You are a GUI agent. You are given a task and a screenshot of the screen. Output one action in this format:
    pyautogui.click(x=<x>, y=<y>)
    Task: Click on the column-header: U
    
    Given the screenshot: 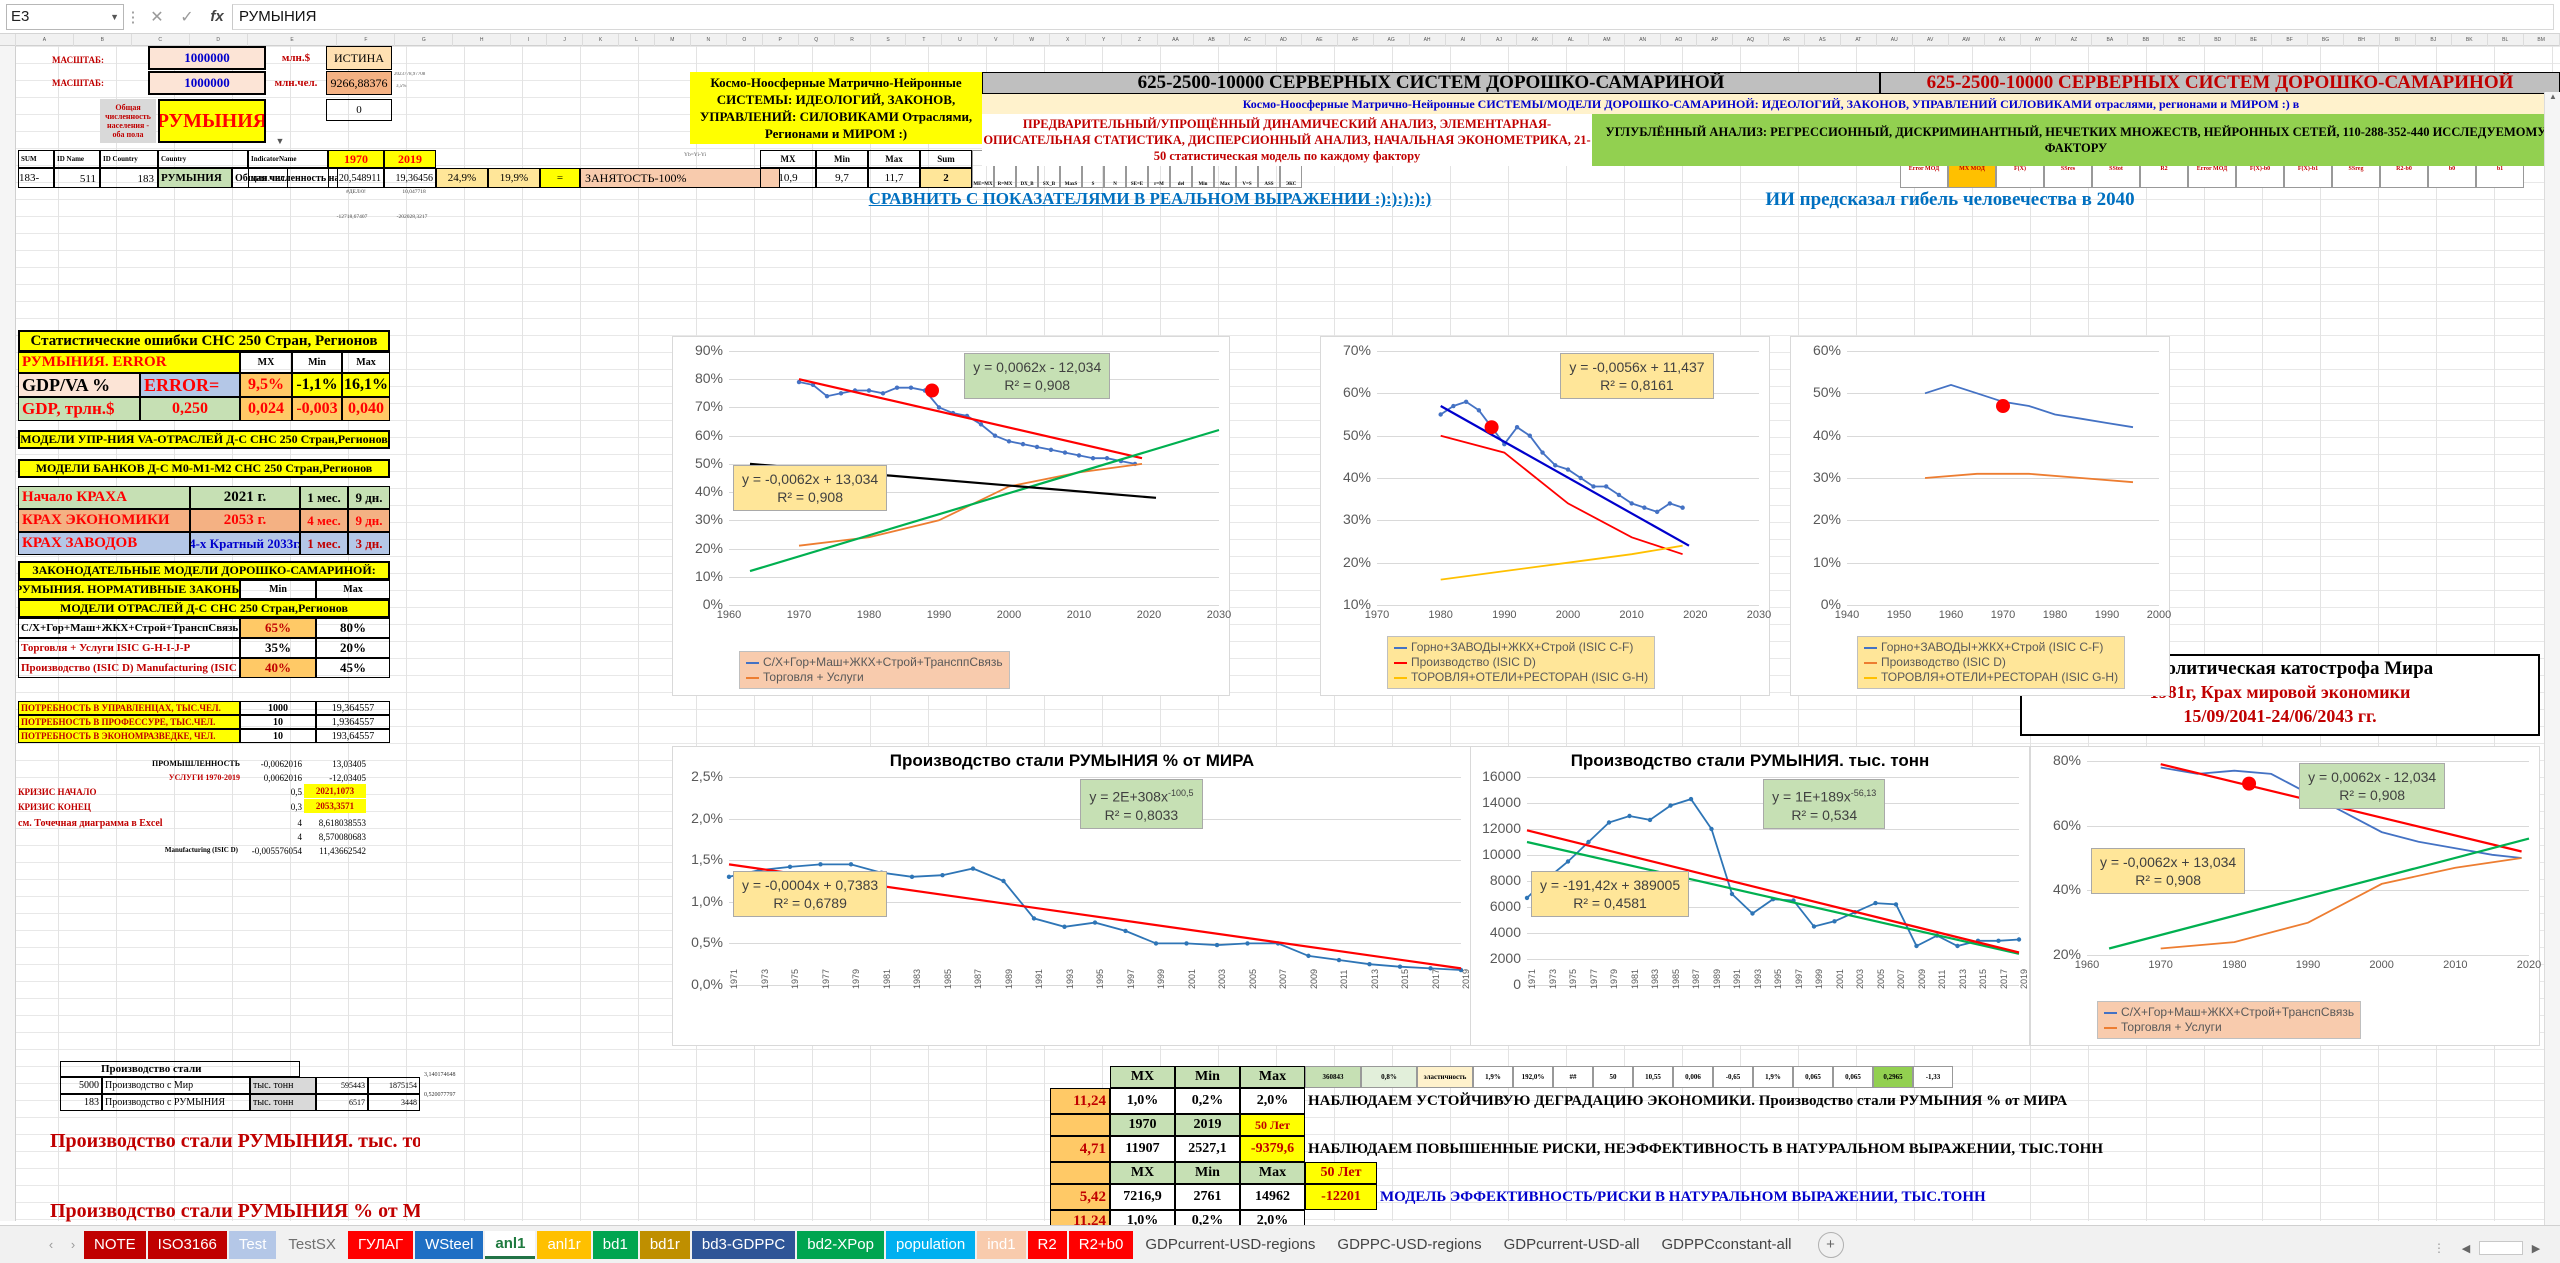 What is the action you would take?
    pyautogui.click(x=960, y=39)
    